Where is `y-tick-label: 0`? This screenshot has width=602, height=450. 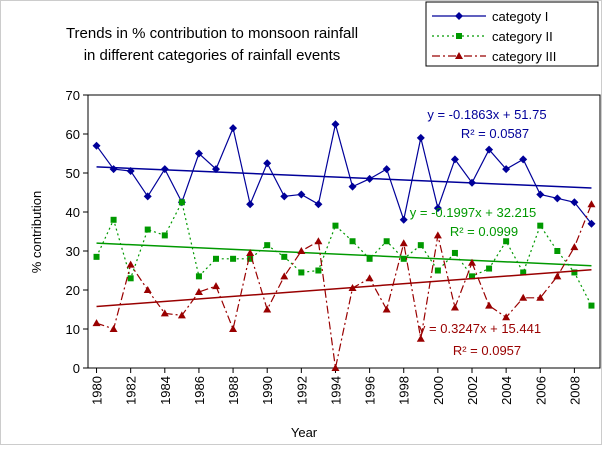 y-tick-label: 0 is located at coordinates (76, 368).